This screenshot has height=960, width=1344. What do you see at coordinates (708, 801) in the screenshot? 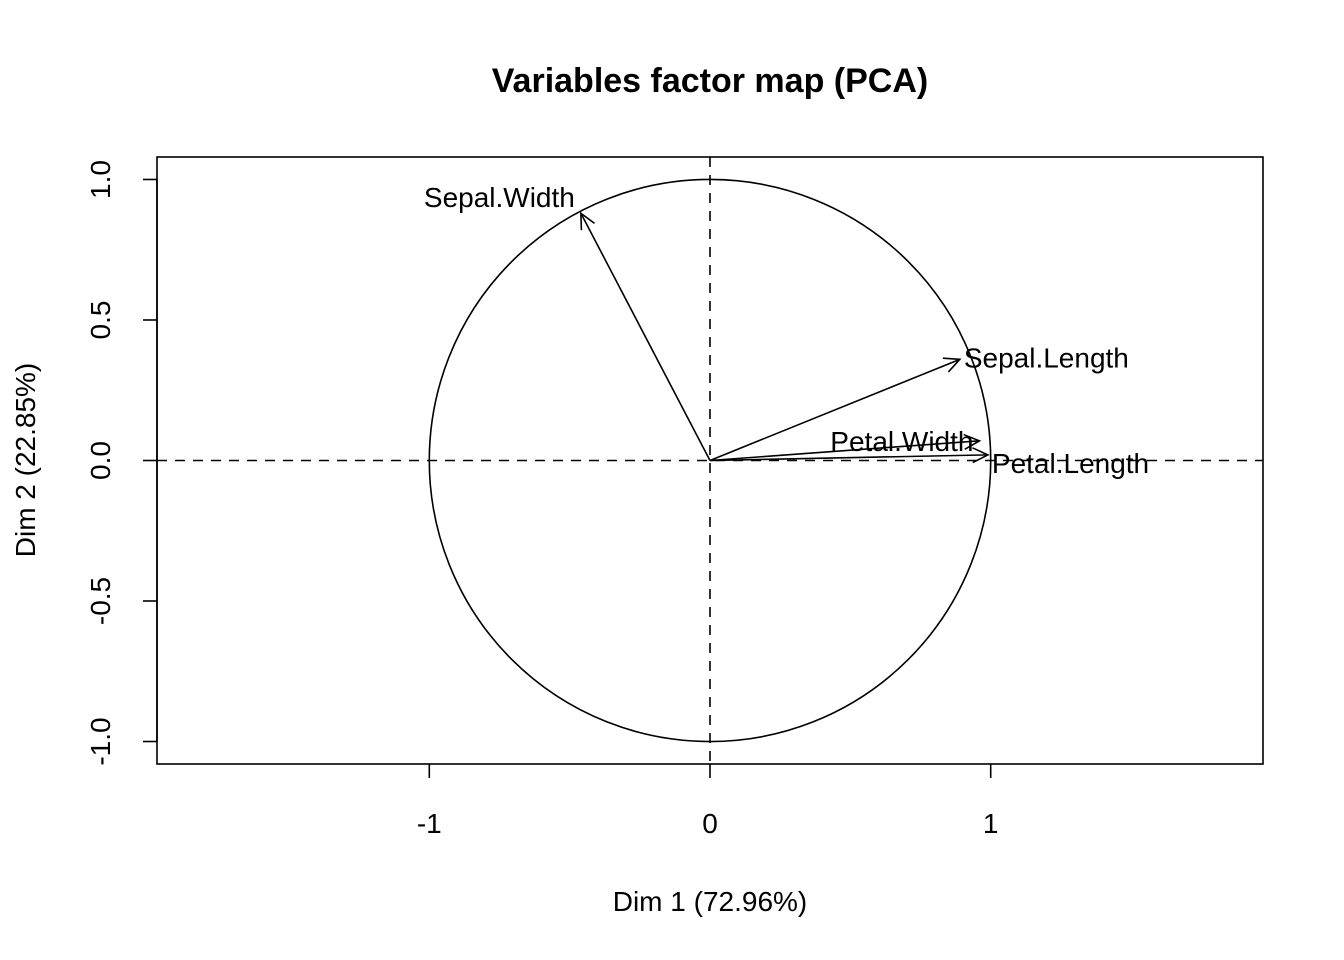
I see `x-axis: -1 0 1` at bounding box center [708, 801].